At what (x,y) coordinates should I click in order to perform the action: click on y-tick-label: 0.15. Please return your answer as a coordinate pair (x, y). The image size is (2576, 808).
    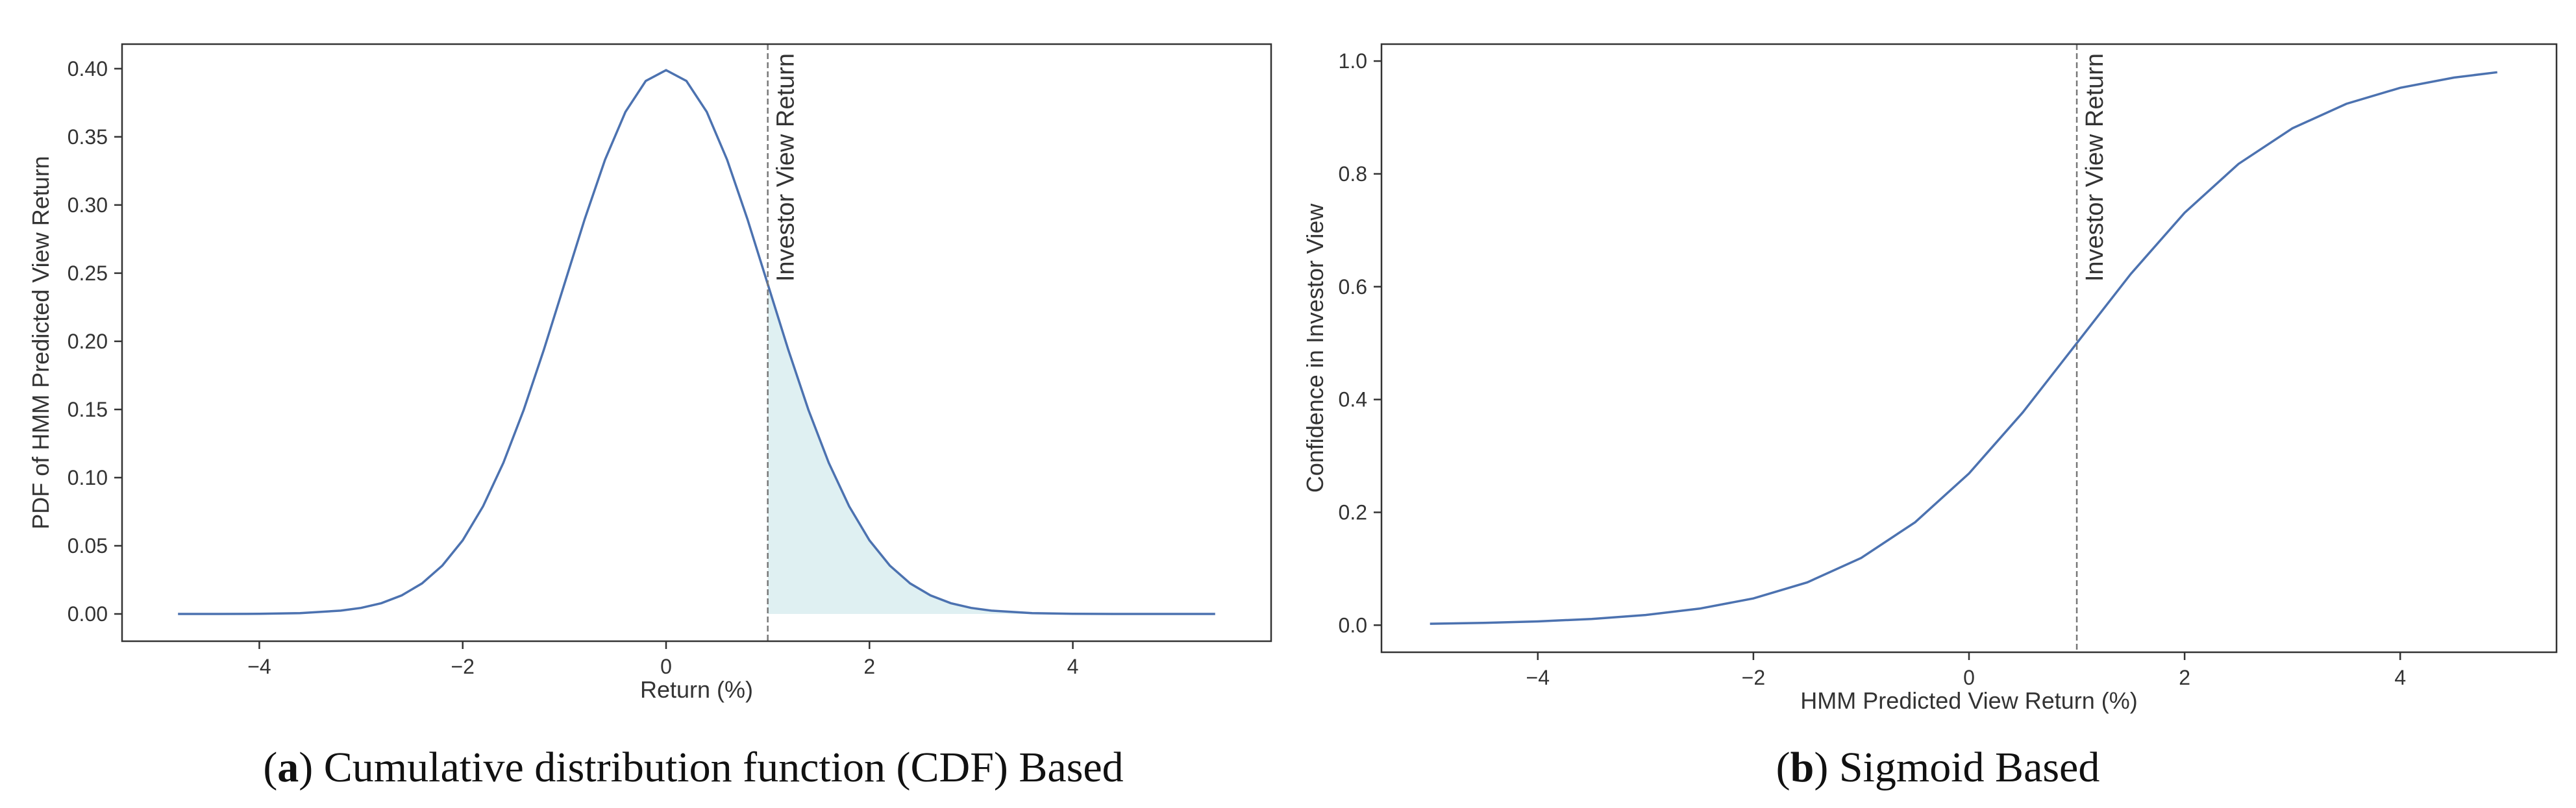
    Looking at the image, I should click on (88, 409).